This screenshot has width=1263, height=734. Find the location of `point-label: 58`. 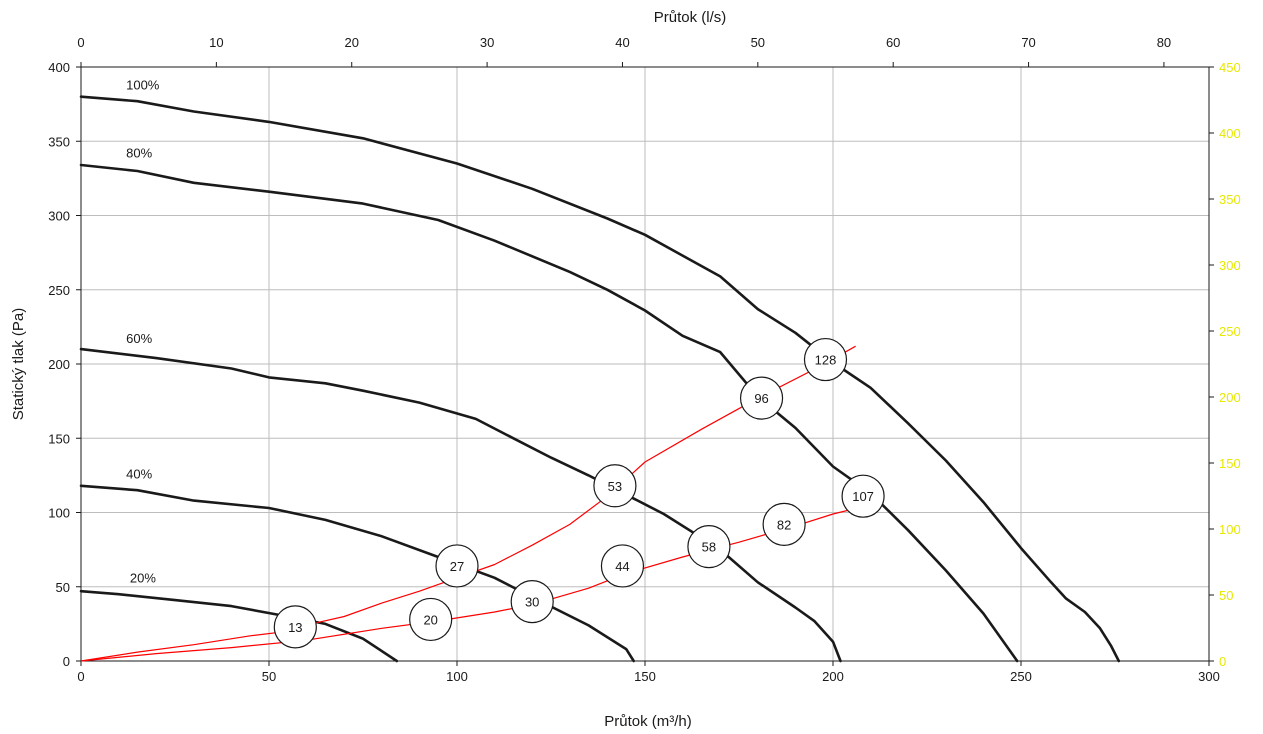

point-label: 58 is located at coordinates (709, 547).